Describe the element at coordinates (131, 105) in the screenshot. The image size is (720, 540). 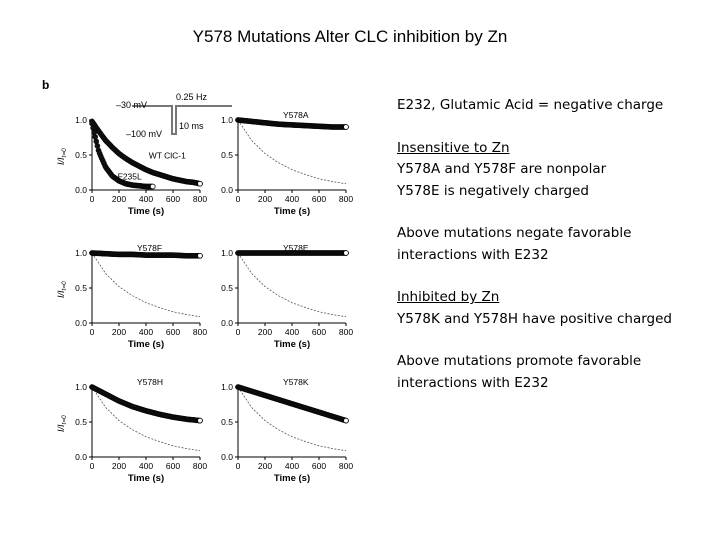
I see `inset-holding-label: –30 mV` at that location.